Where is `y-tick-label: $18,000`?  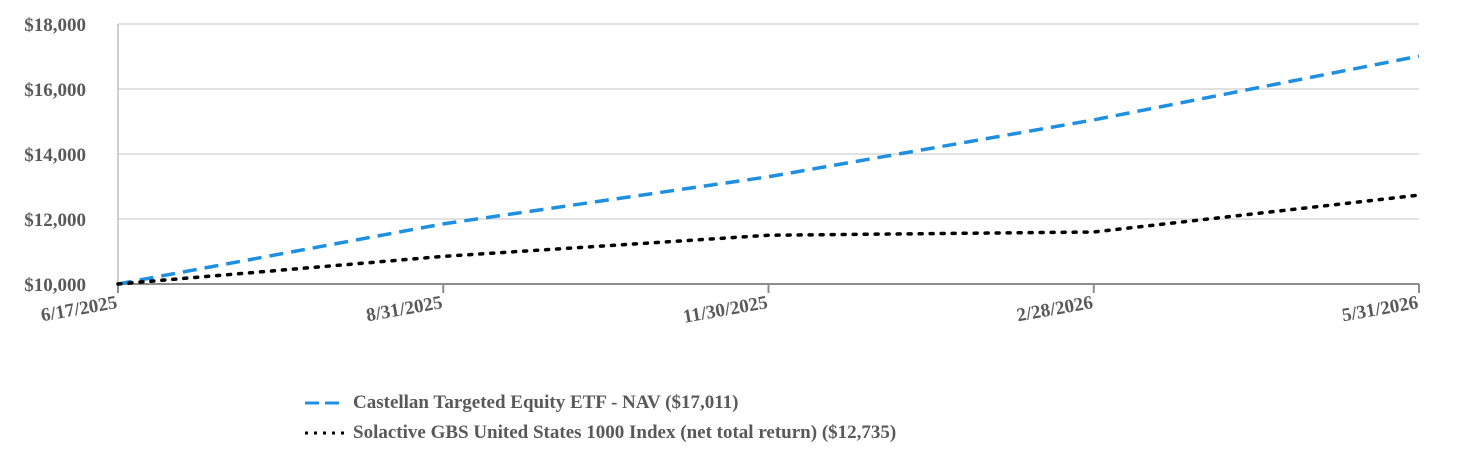
y-tick-label: $18,000 is located at coordinates (55, 25).